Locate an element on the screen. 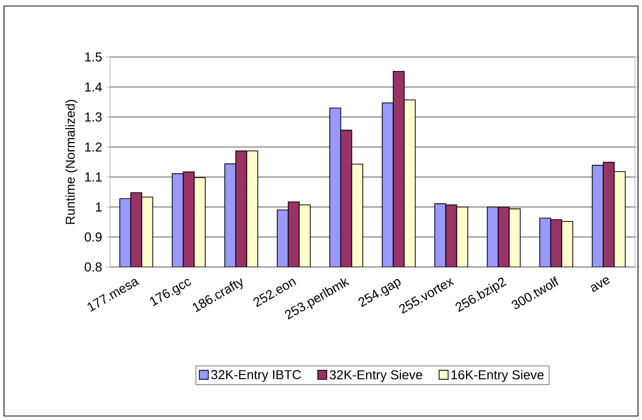 The width and height of the screenshot is (642, 420). y-tick-label: 1.4 is located at coordinates (93, 87).